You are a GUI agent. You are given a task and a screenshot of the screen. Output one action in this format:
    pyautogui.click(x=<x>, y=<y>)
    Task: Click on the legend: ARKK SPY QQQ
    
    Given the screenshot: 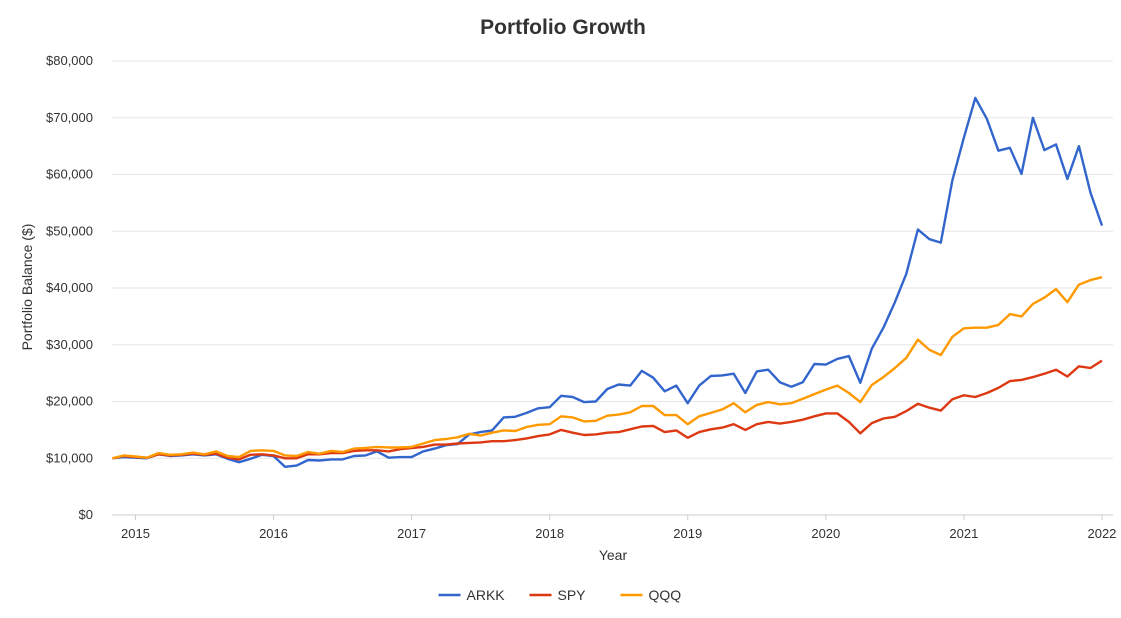 What is the action you would take?
    pyautogui.click(x=560, y=595)
    